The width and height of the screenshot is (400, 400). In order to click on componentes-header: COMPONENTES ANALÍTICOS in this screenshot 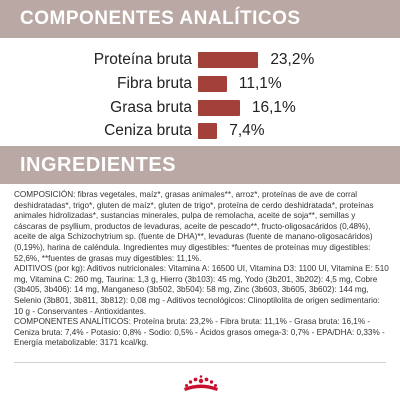, I will do `click(200, 19)`.